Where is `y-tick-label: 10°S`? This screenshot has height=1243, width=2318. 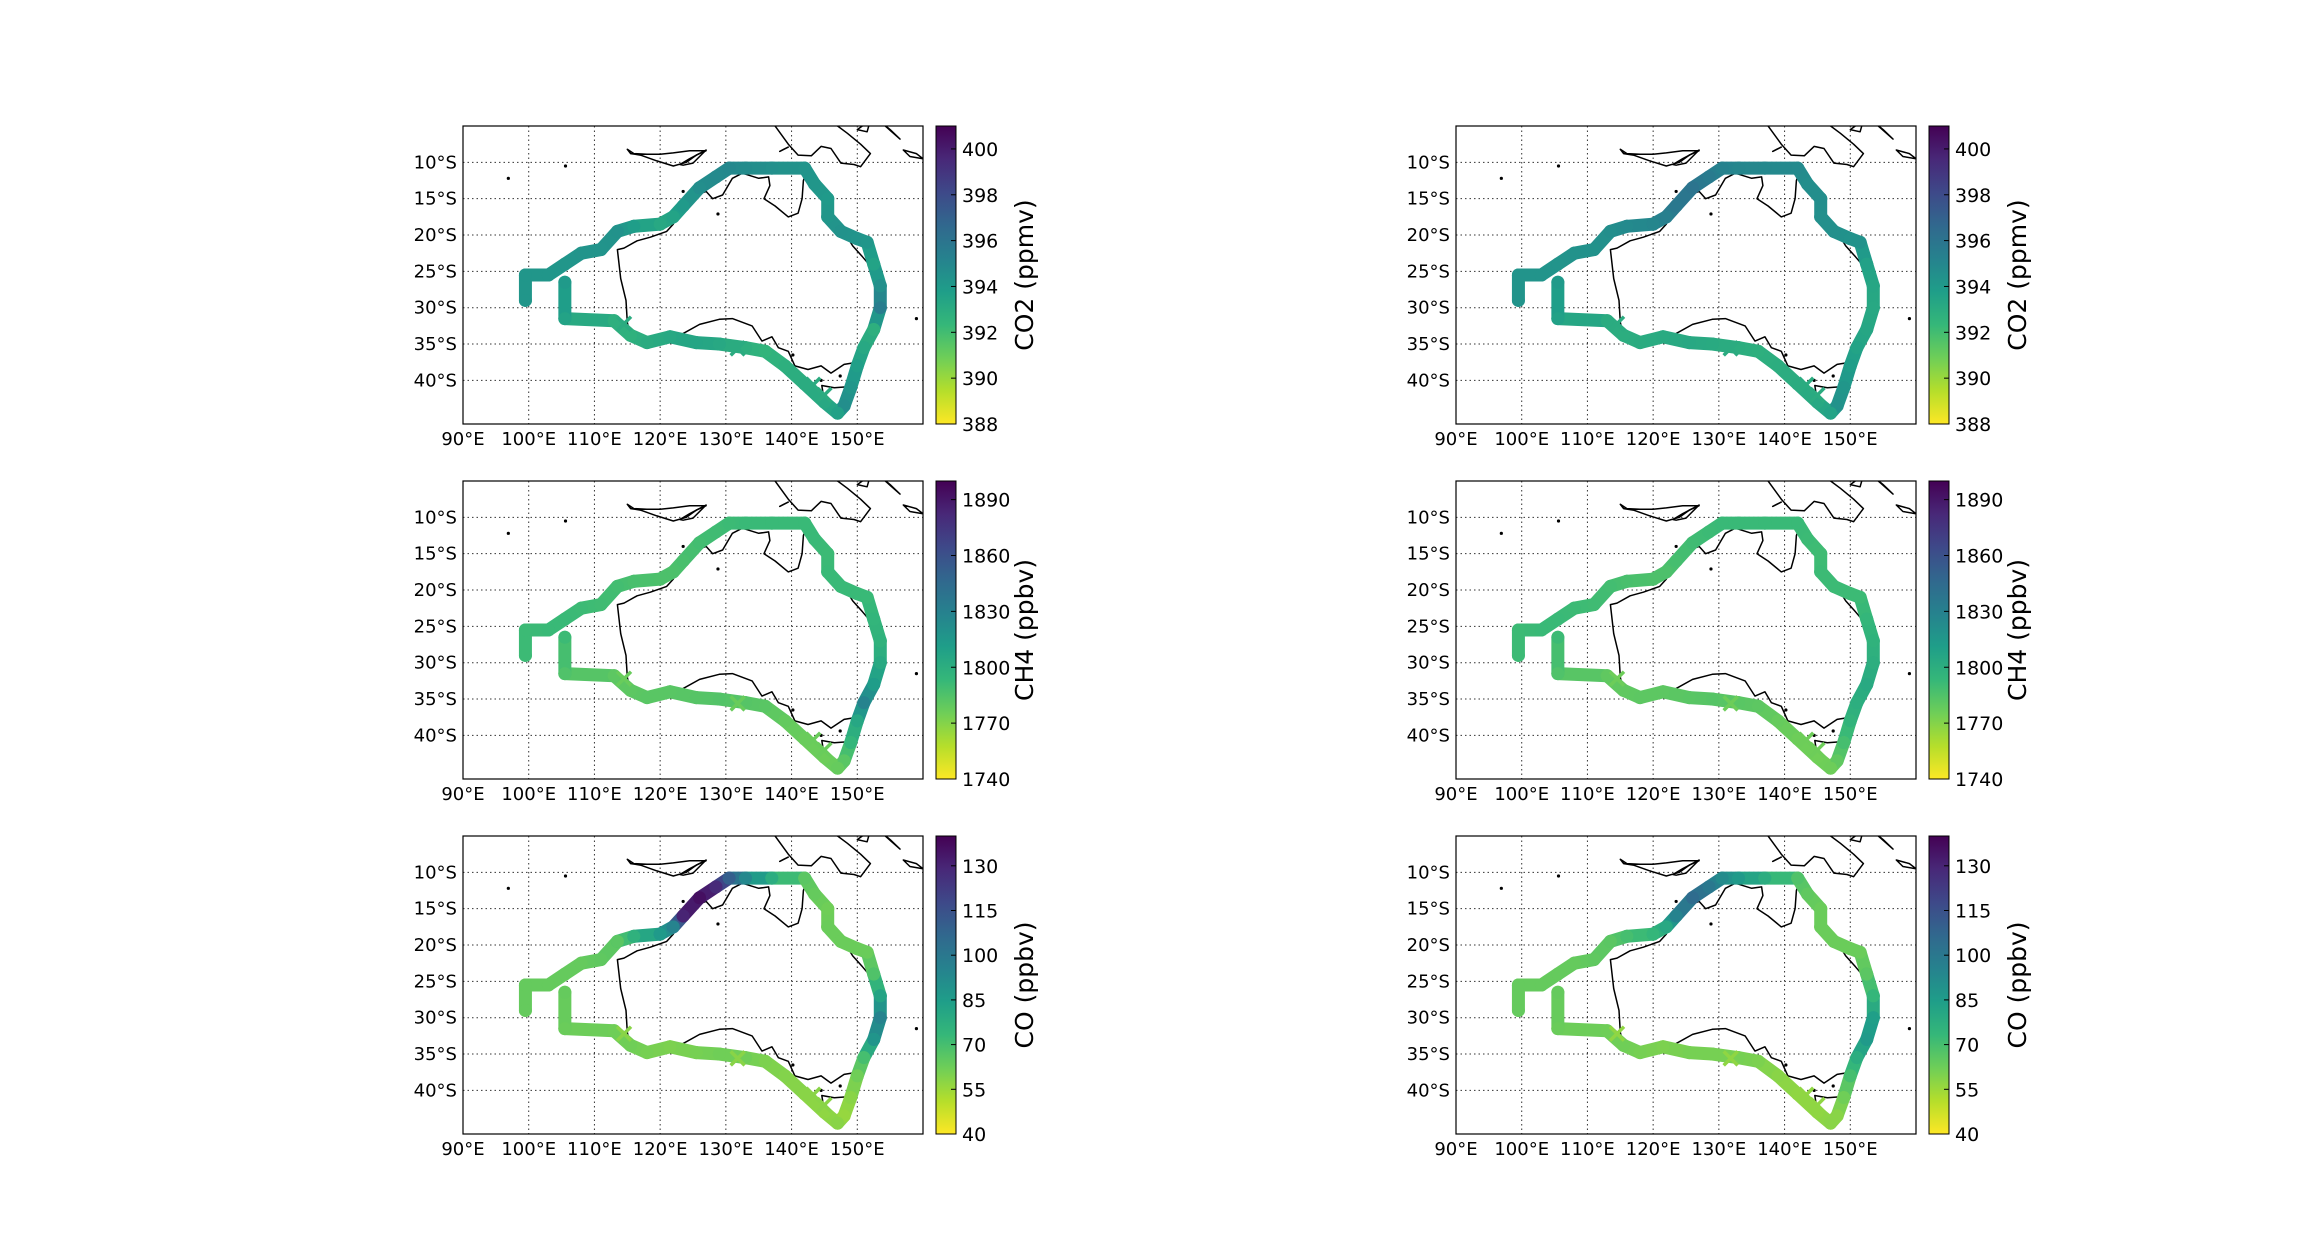 y-tick-label: 10°S is located at coordinates (435, 517).